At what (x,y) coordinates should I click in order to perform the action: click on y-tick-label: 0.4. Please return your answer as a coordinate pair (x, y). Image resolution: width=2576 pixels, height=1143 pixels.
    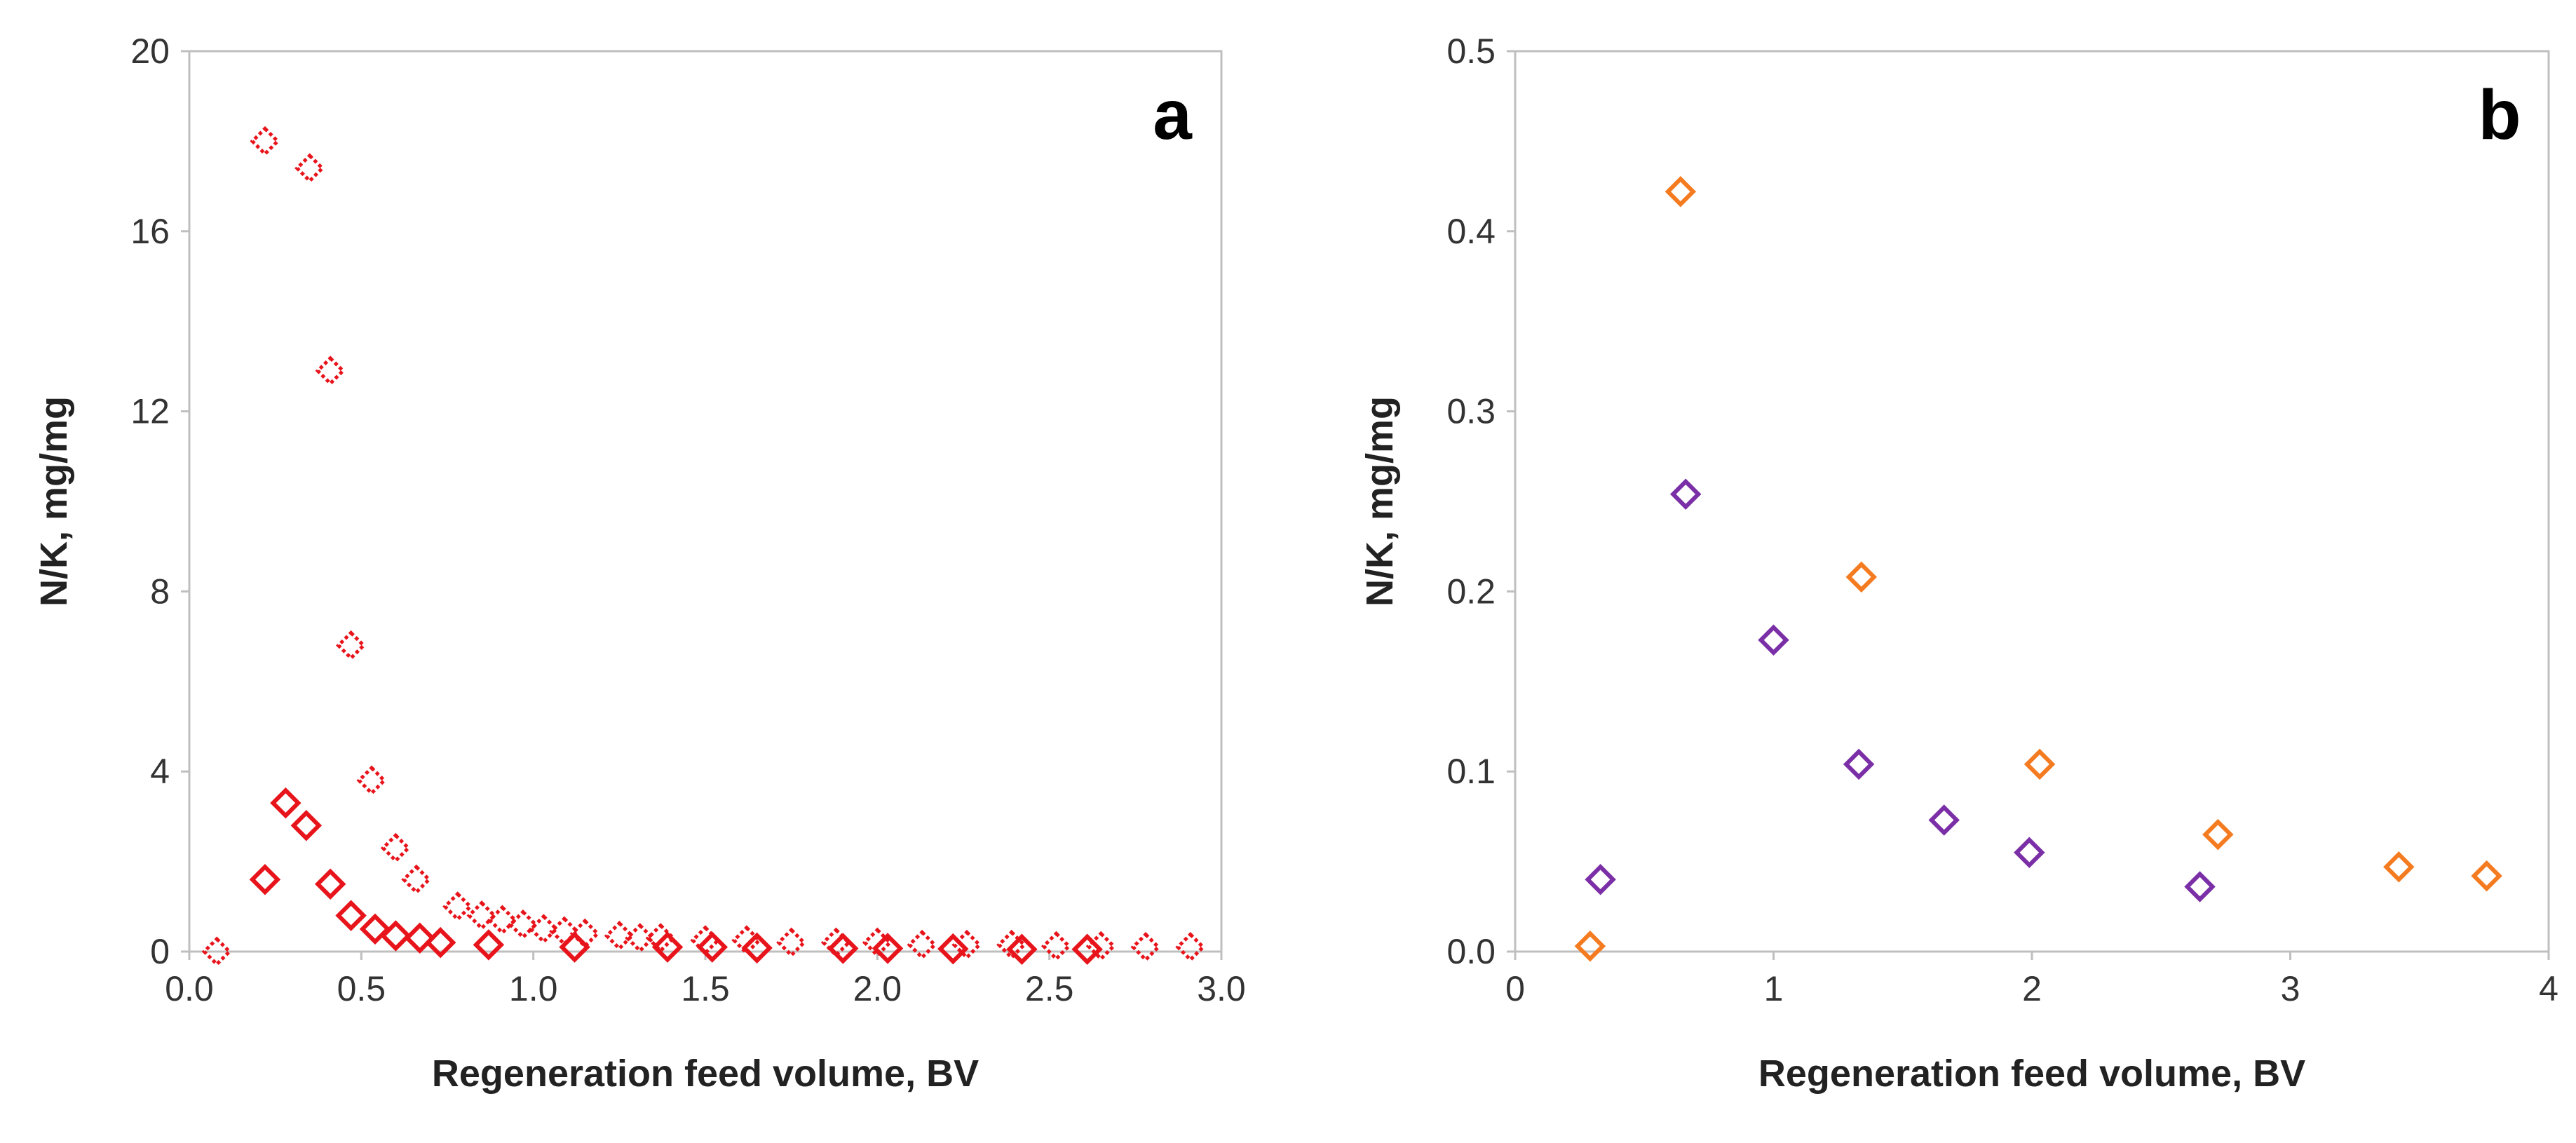
    Looking at the image, I should click on (1471, 231).